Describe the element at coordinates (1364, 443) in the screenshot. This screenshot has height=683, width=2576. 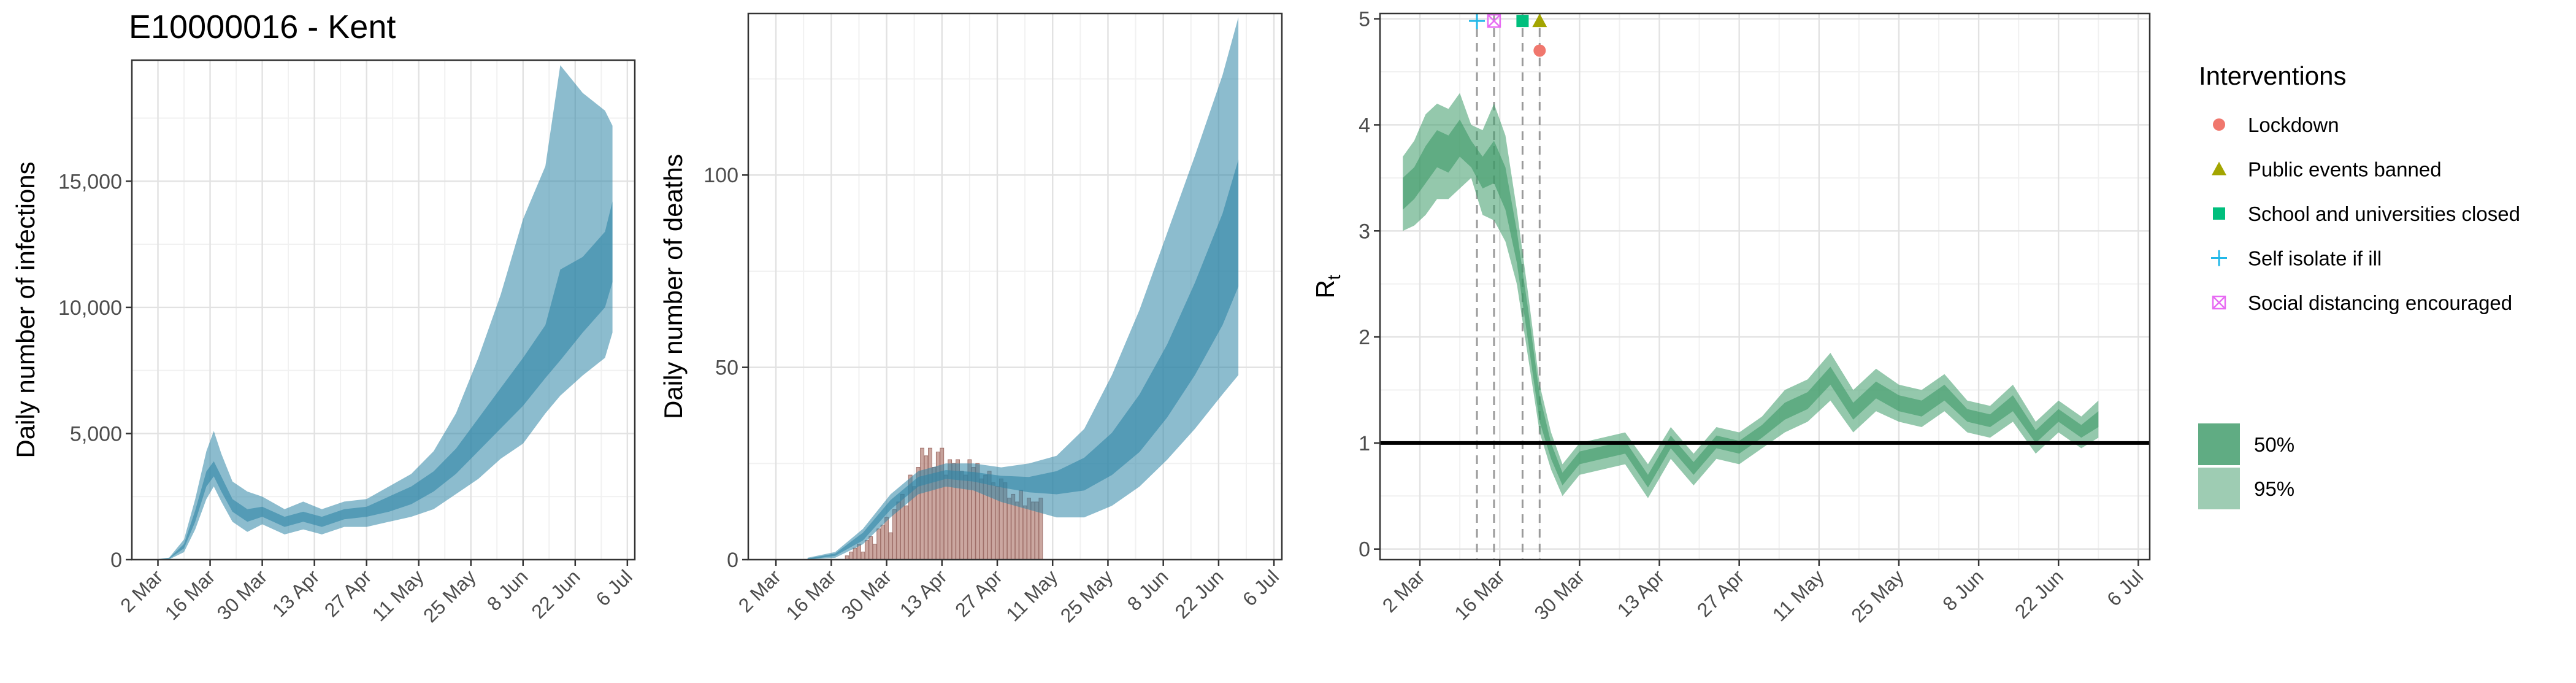
I see `y-tick-label: 1` at that location.